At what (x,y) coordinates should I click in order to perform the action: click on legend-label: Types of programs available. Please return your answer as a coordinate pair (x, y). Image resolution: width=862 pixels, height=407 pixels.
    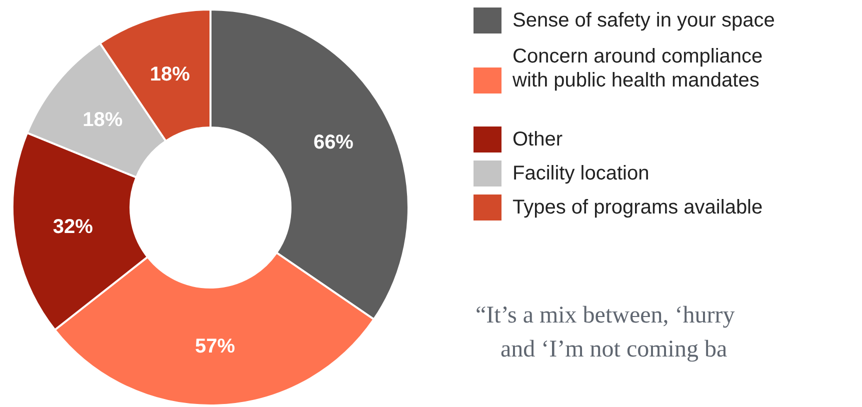
    Looking at the image, I should click on (637, 207).